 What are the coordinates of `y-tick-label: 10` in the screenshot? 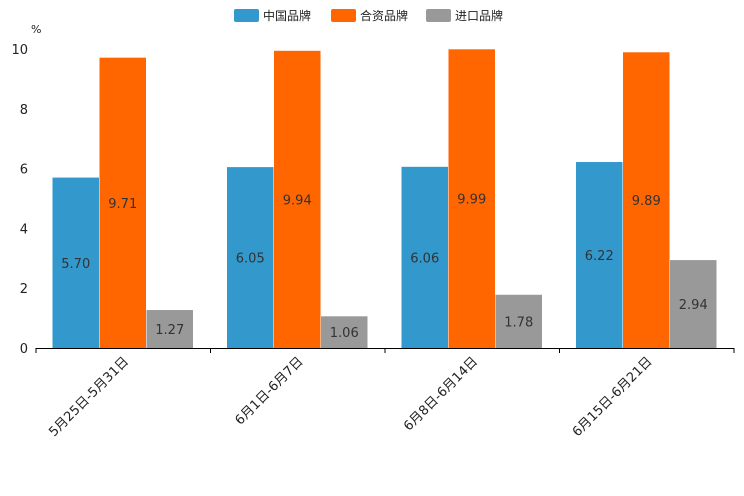 It's located at (19, 50).